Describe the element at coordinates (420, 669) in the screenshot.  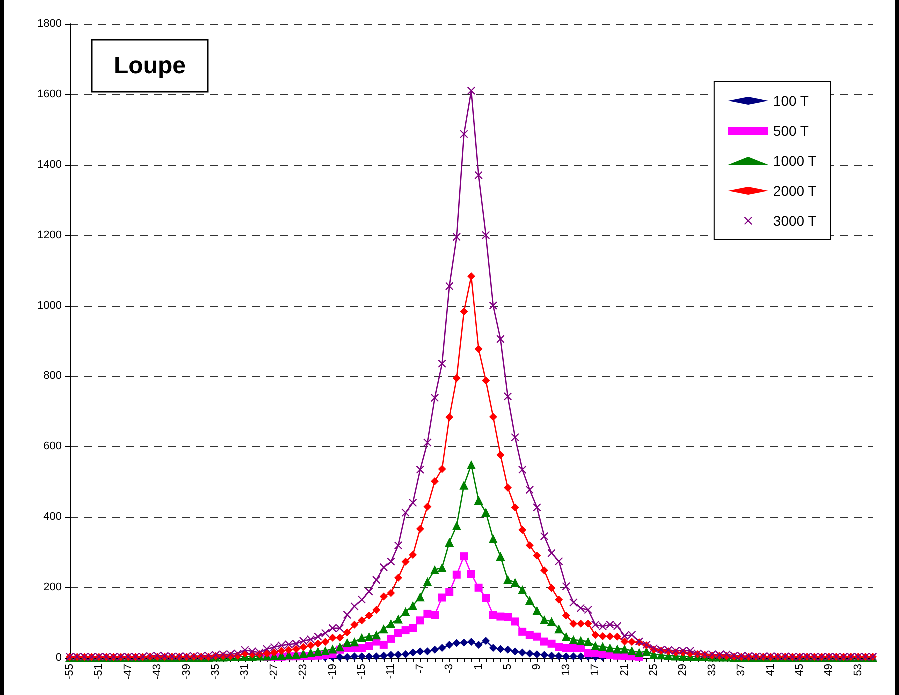
I see `x-tick-label: -7` at that location.